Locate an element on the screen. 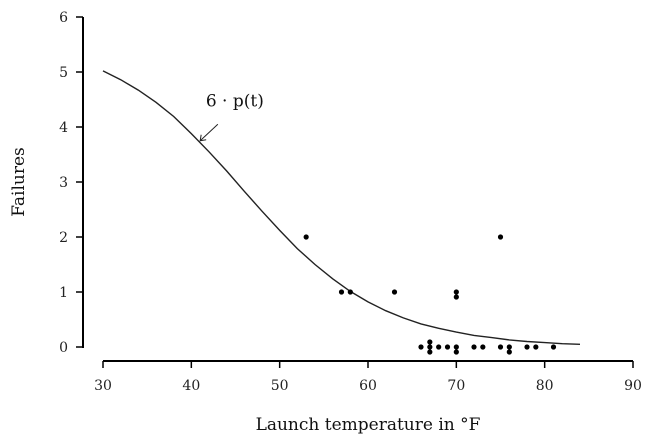  y-tick-label: 6 is located at coordinates (63, 18).